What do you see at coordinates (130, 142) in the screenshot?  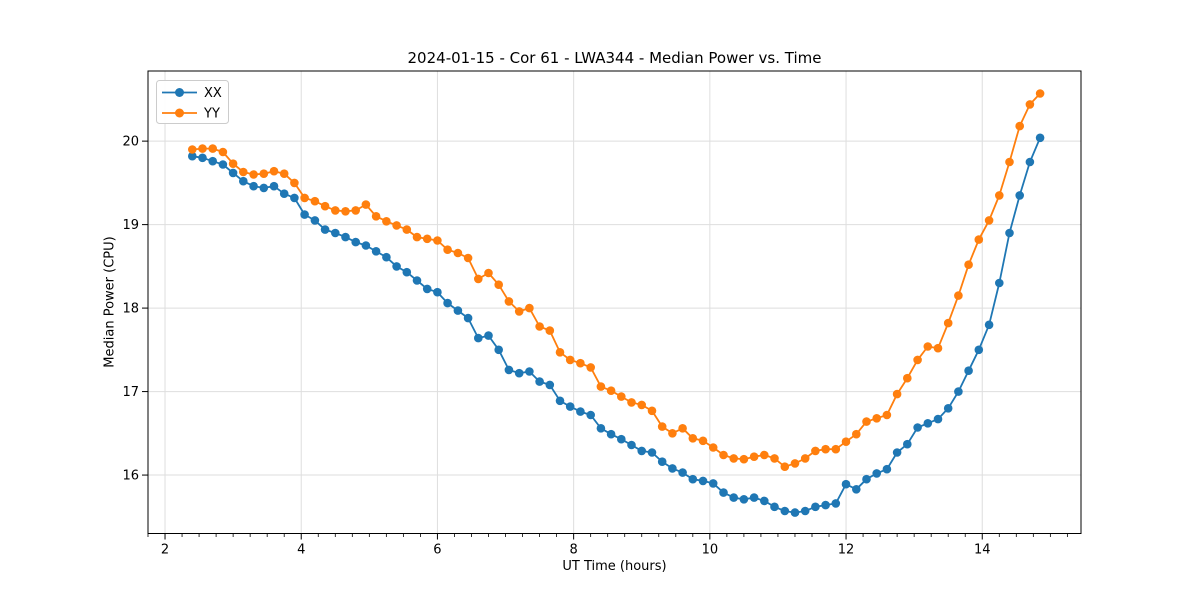 I see `svg-text: 20` at bounding box center [130, 142].